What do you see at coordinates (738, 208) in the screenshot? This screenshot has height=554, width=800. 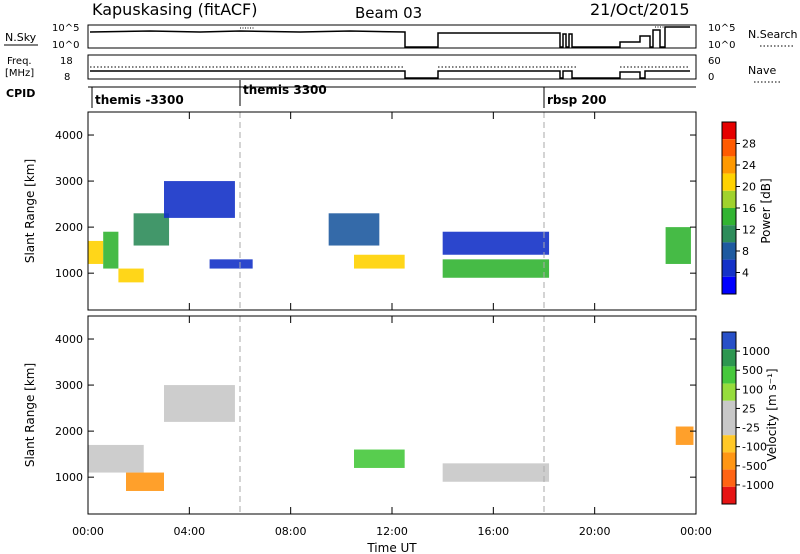 I see `power-colorbar: 28 24 20 16 12 8 4` at bounding box center [738, 208].